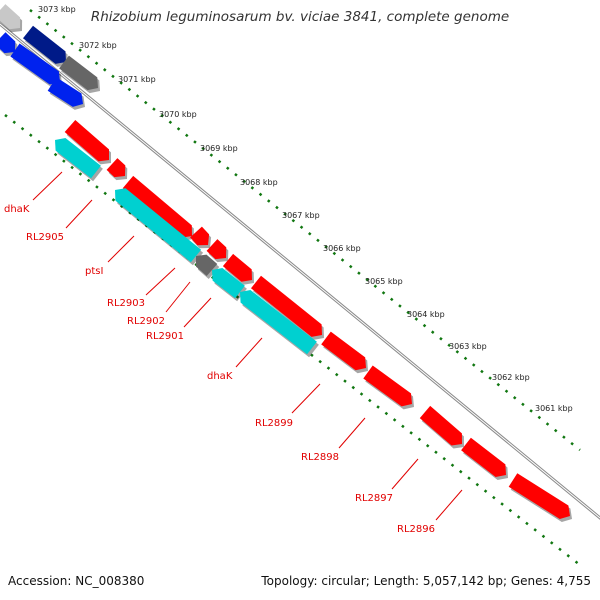 This screenshot has width=600, height=600. I want to click on scale-tick-label: 3073 kbp, so click(57, 9).